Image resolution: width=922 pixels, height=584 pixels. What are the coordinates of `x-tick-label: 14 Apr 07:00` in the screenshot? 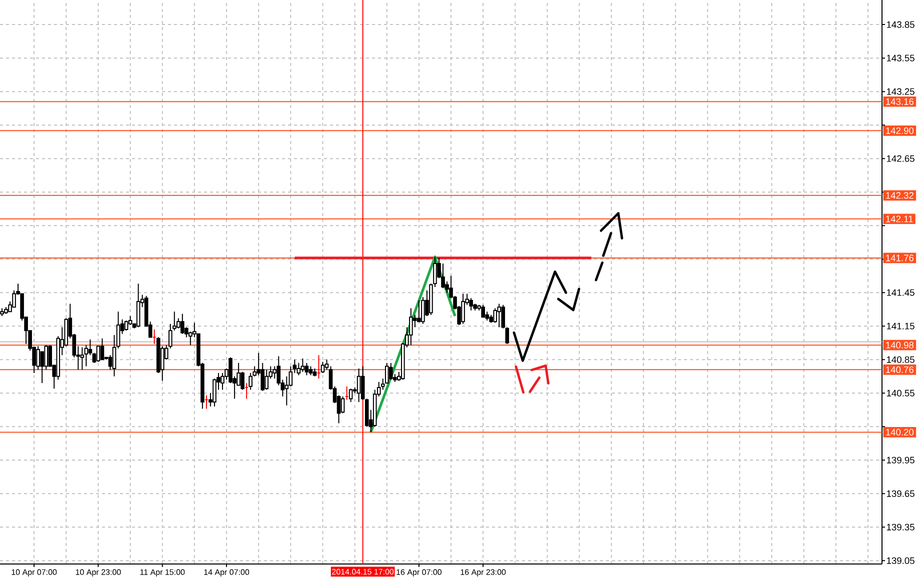 It's located at (227, 572).